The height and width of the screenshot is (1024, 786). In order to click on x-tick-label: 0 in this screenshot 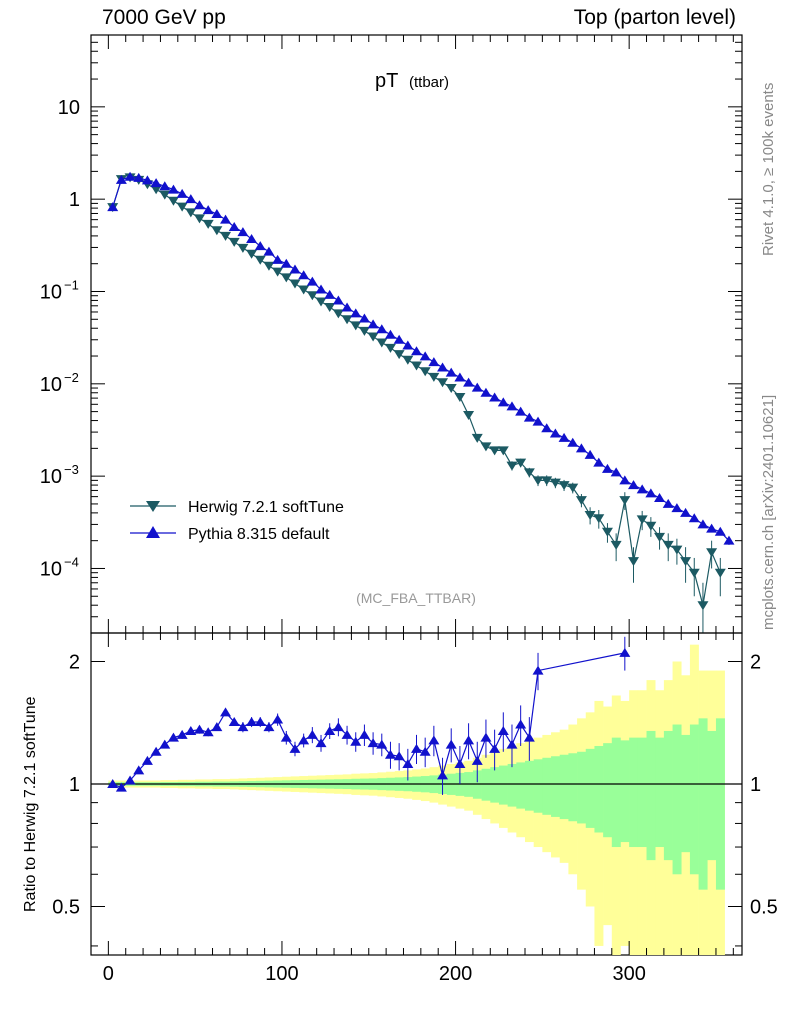, I will do `click(108, 974)`.